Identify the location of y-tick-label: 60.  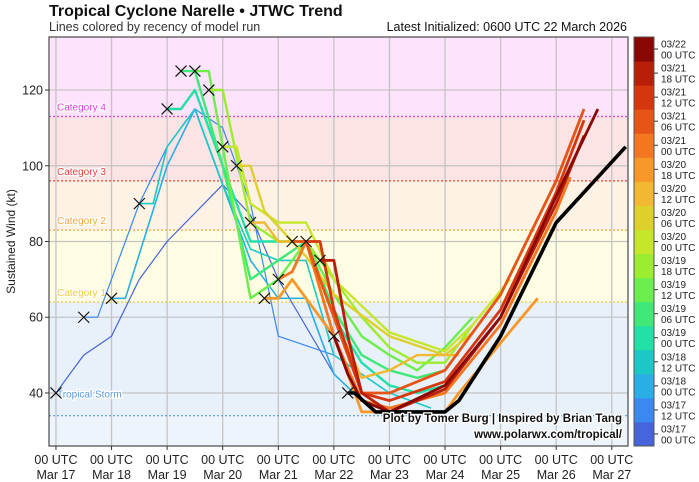
(36, 318).